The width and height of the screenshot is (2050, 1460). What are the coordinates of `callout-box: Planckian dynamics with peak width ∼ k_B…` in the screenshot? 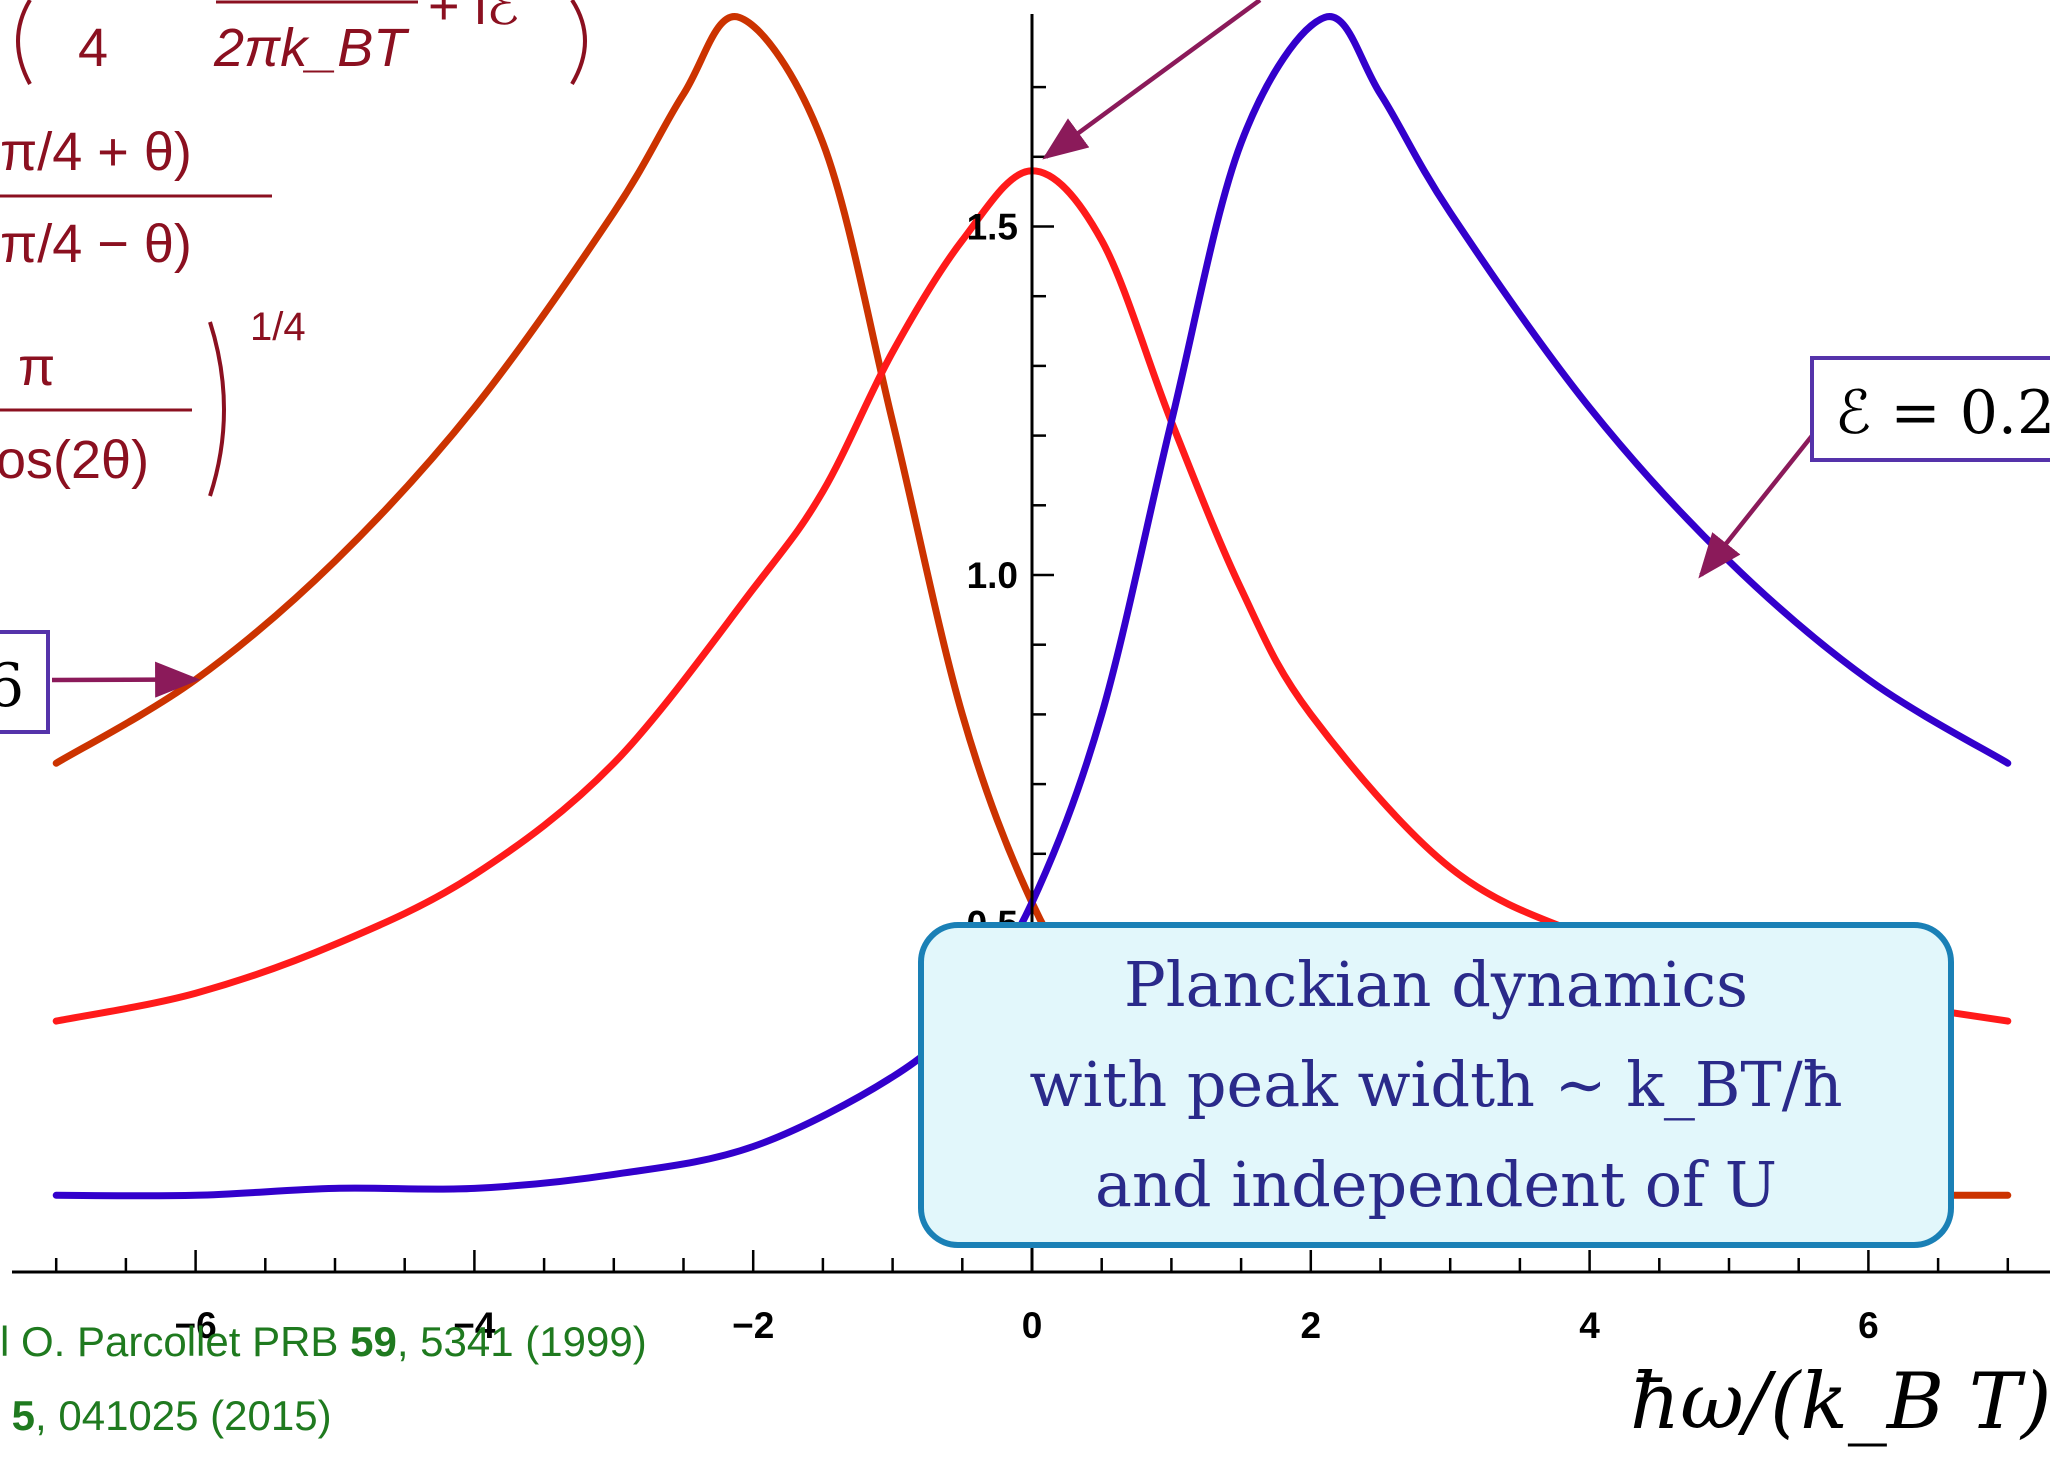 It's located at (1436, 1085).